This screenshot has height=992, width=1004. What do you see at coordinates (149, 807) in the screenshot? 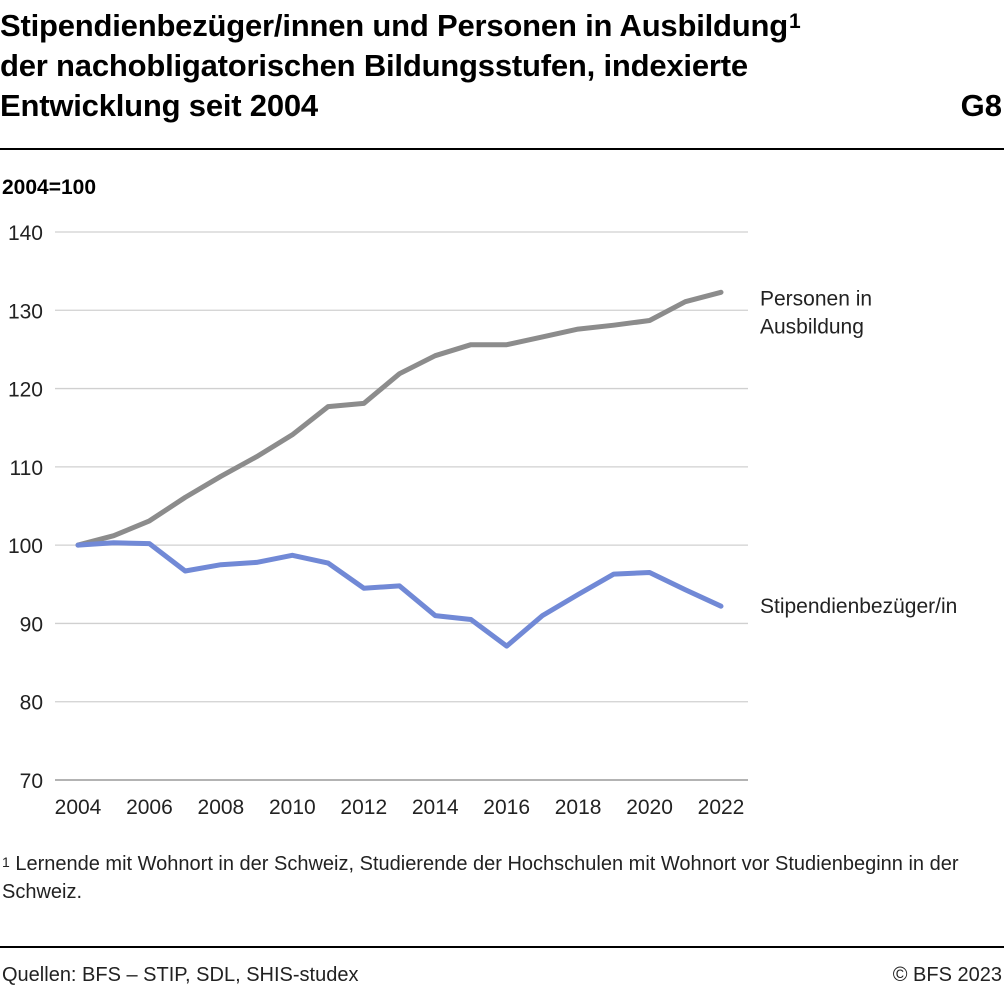
I see `x-tick-label-2006: 2006` at bounding box center [149, 807].